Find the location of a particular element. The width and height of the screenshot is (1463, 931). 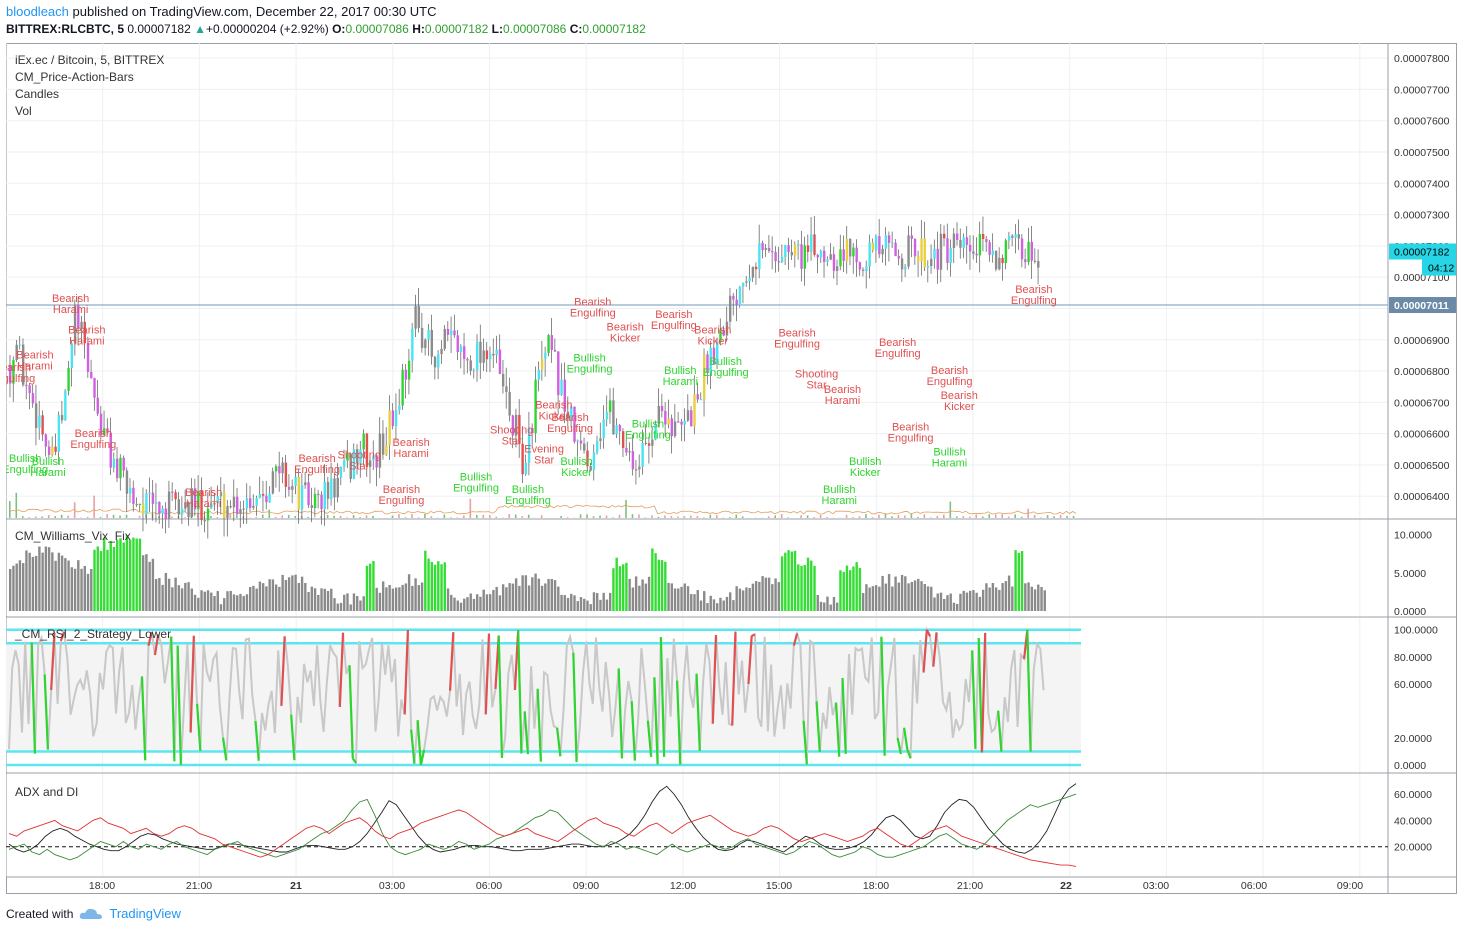

author-link: bloodleach is located at coordinates (37, 11).